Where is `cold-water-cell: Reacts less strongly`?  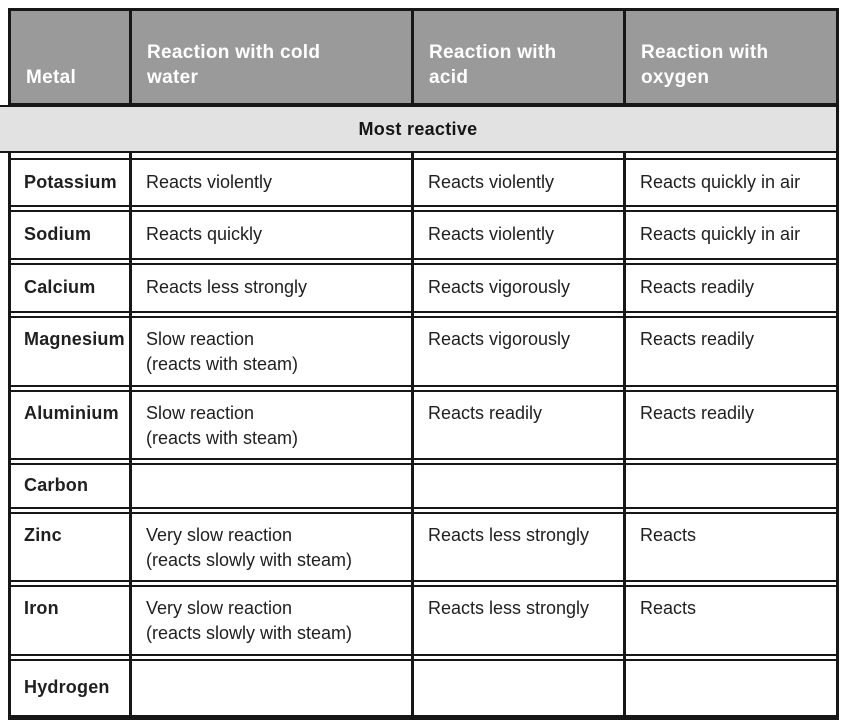 cold-water-cell: Reacts less strongly is located at coordinates (227, 287).